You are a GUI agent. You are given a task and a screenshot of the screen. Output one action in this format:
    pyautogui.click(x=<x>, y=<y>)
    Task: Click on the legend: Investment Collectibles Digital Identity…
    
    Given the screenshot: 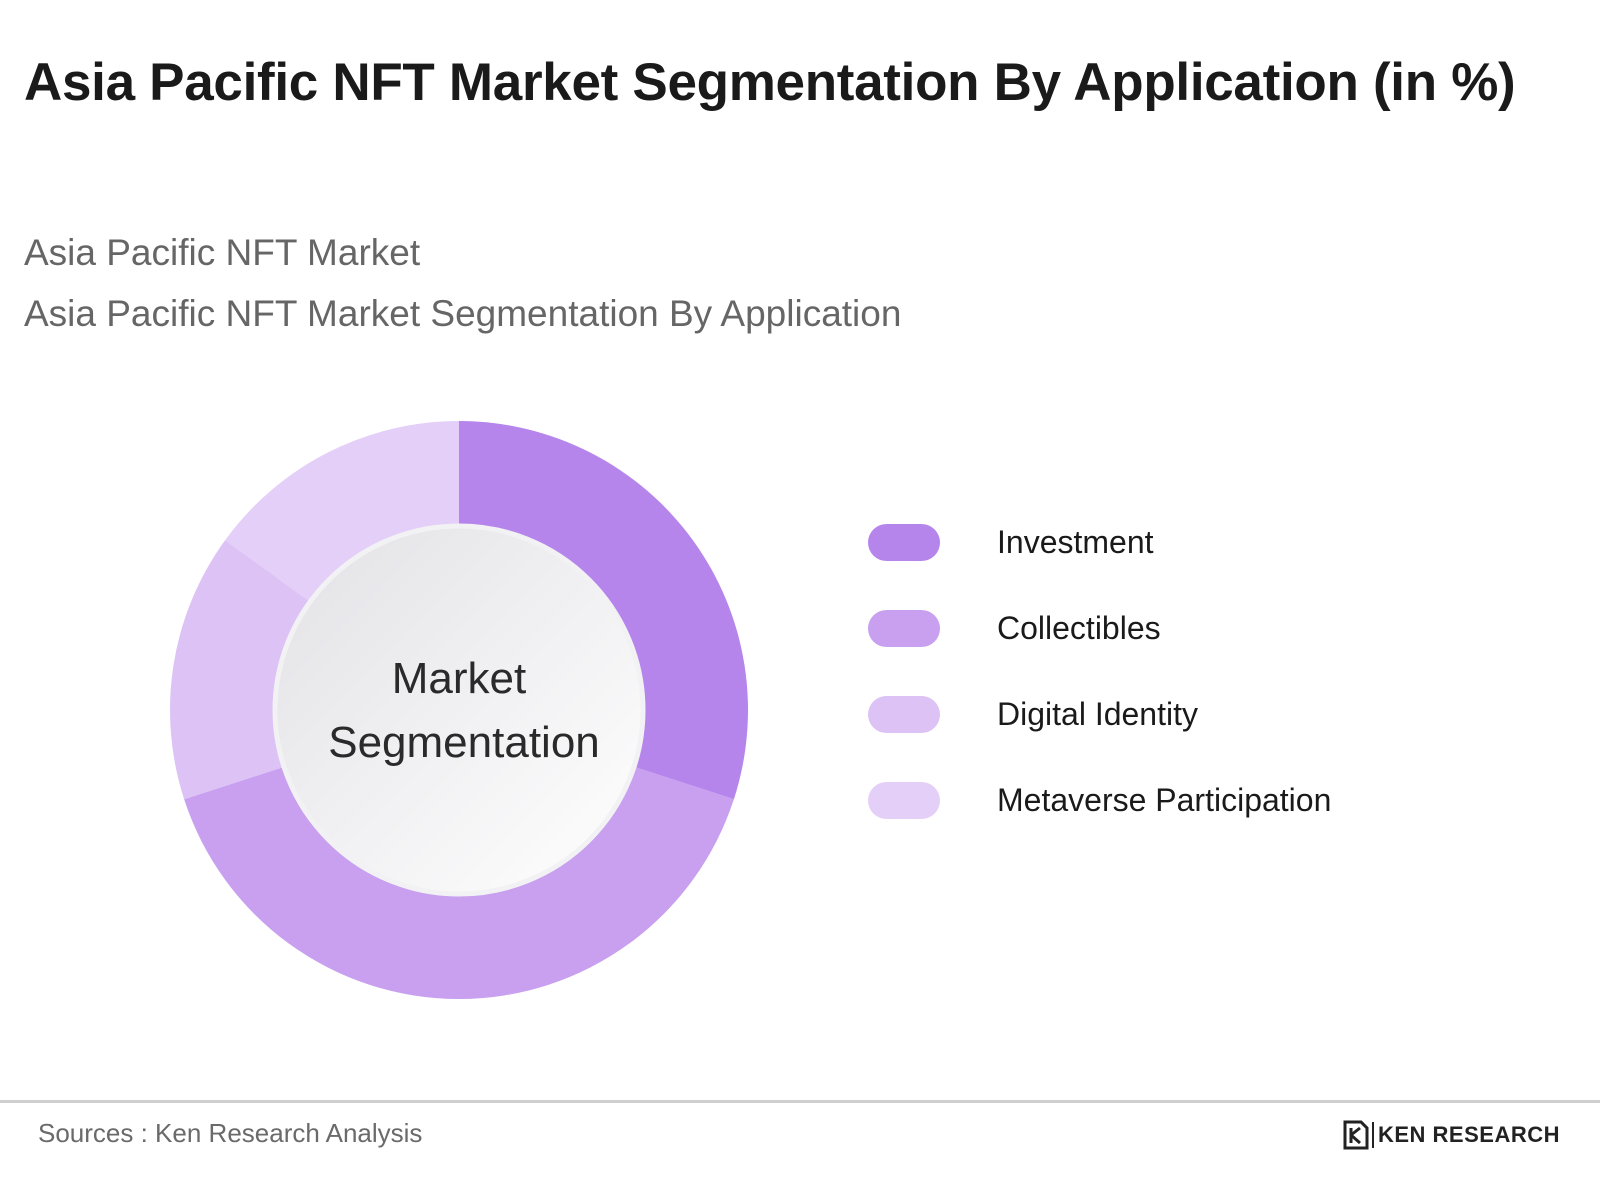 What is the action you would take?
    pyautogui.click(x=1099, y=694)
    